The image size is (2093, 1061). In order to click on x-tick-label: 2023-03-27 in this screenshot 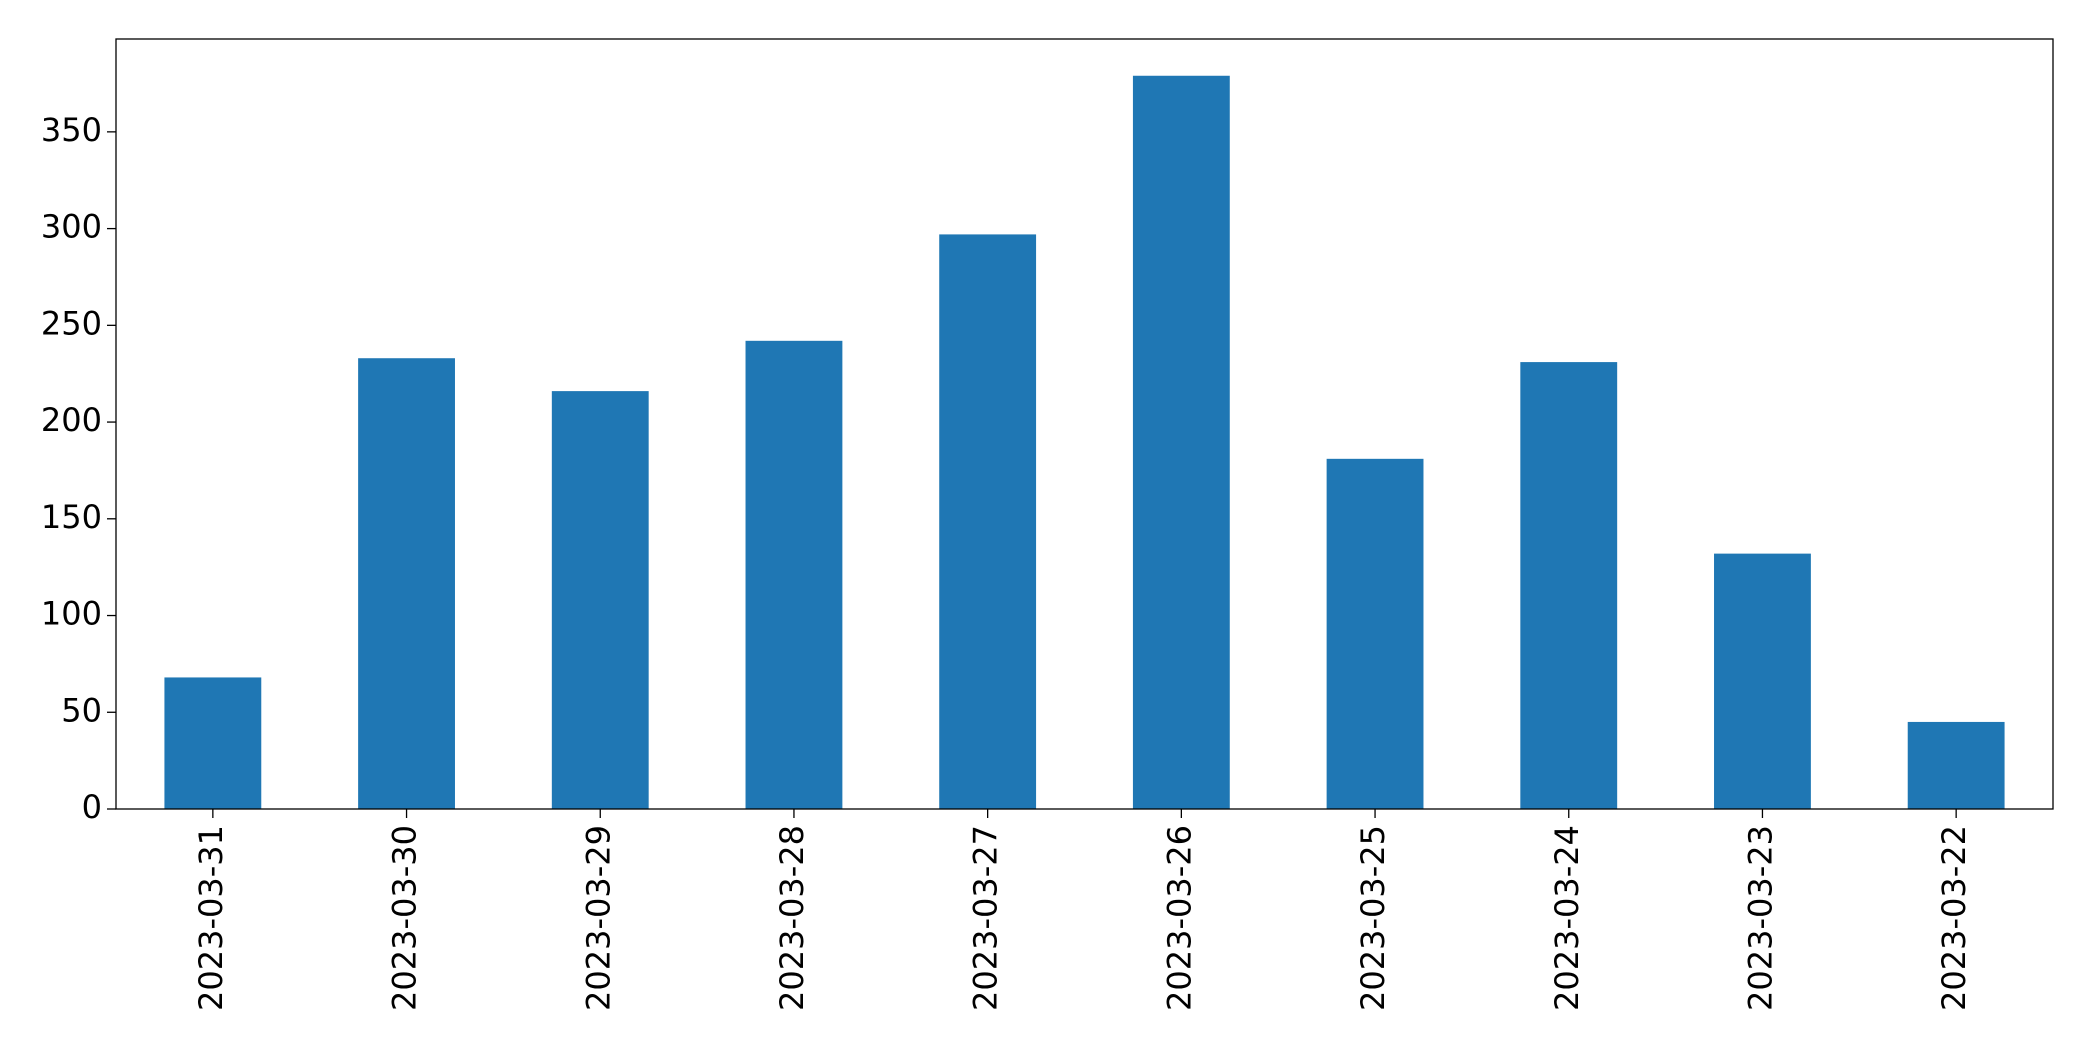, I will do `click(986, 918)`.